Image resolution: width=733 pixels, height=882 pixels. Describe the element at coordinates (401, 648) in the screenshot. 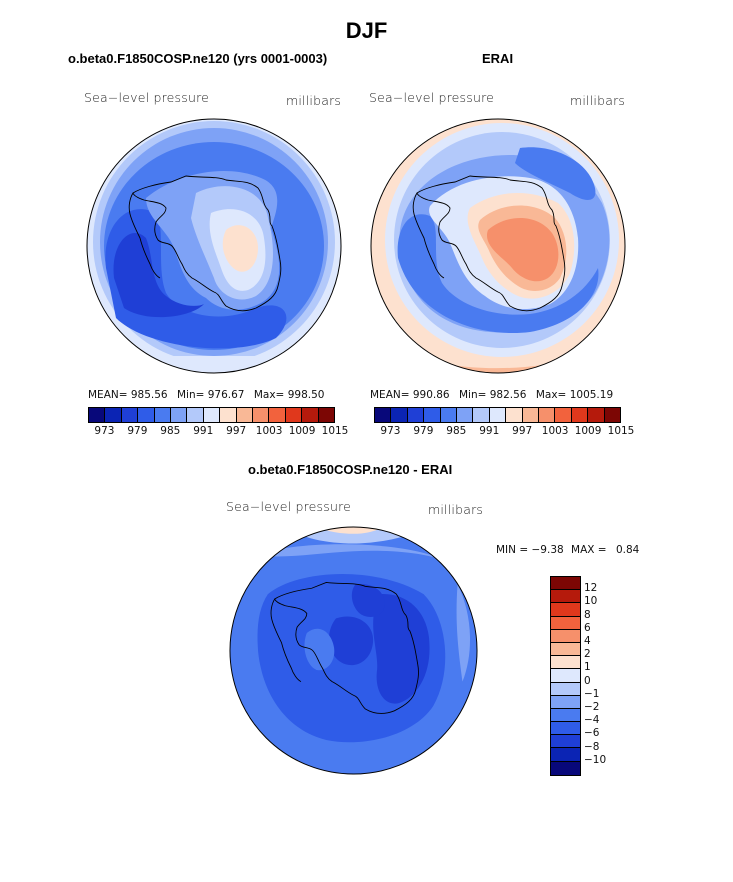

I see `p3-east-patch` at that location.